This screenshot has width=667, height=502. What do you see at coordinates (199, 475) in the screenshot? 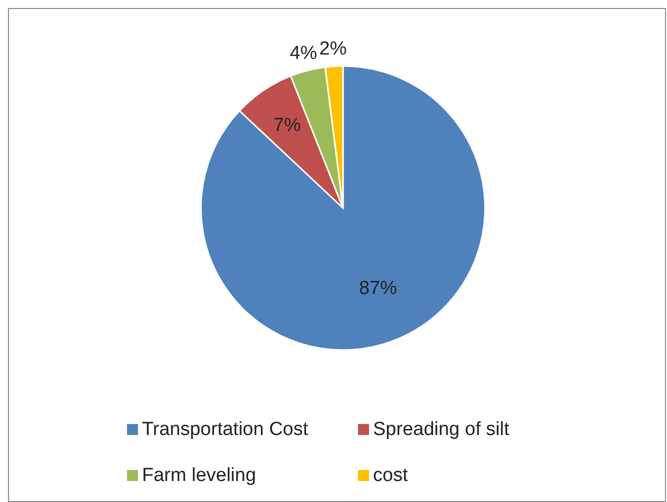
I see `legend-label: Farm leveling` at bounding box center [199, 475].